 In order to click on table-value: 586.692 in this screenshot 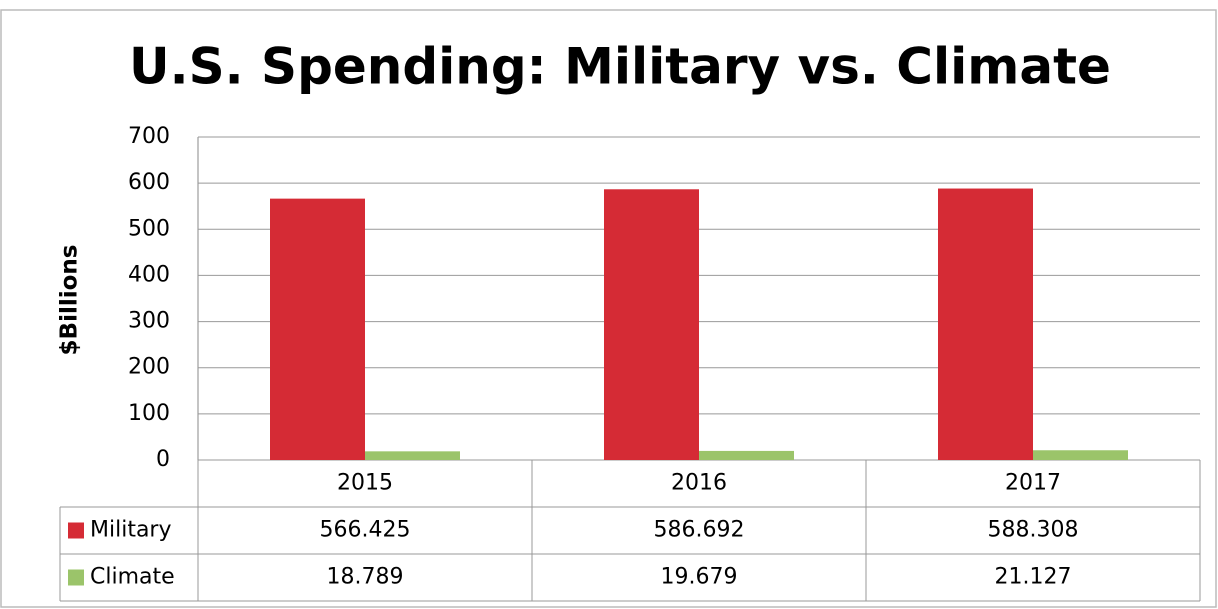, I will do `click(699, 530)`.